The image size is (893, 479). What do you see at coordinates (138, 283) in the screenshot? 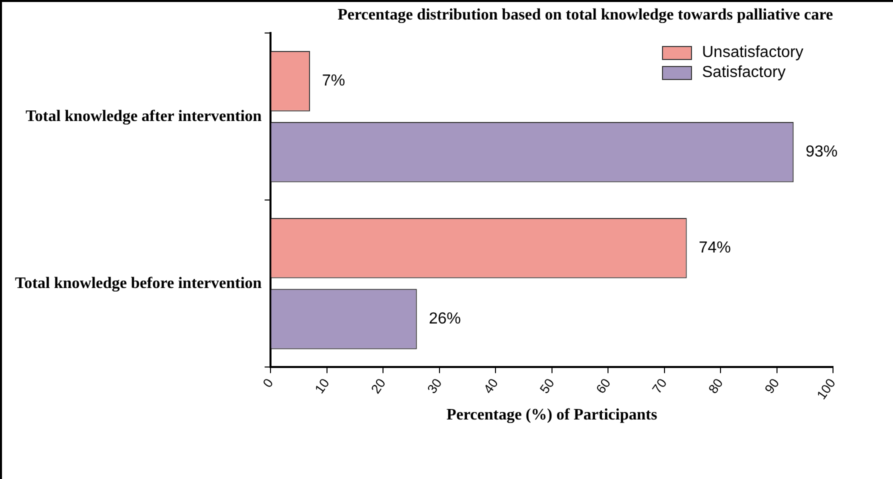
I see `y-tick-label: Total knowledge before intervention` at bounding box center [138, 283].